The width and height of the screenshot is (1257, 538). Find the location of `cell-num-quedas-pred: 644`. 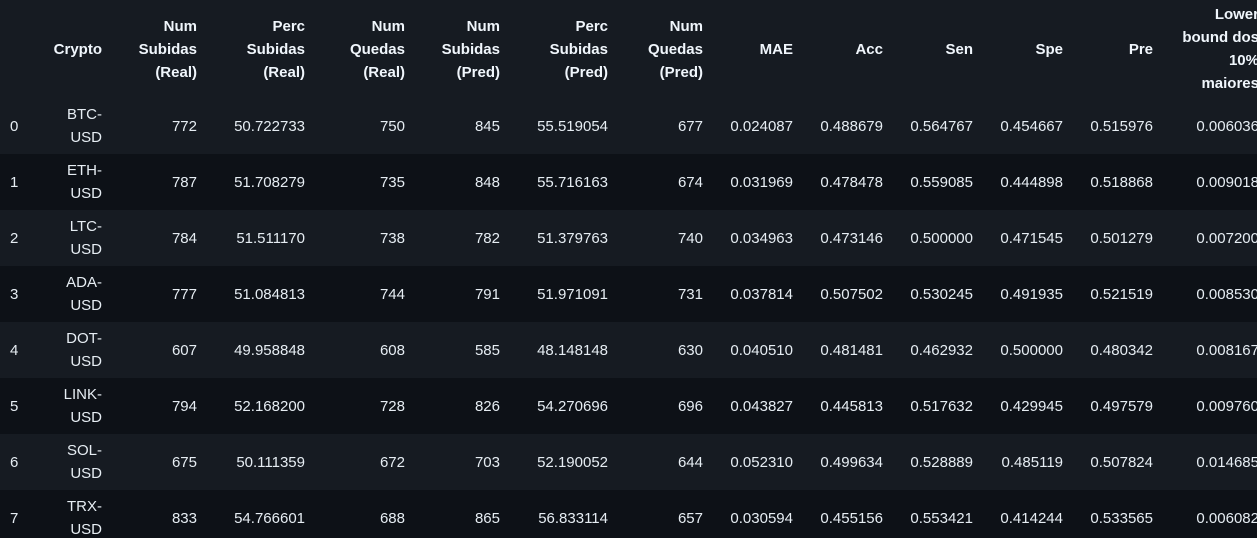

cell-num-quedas-pred: 644 is located at coordinates (690, 462).